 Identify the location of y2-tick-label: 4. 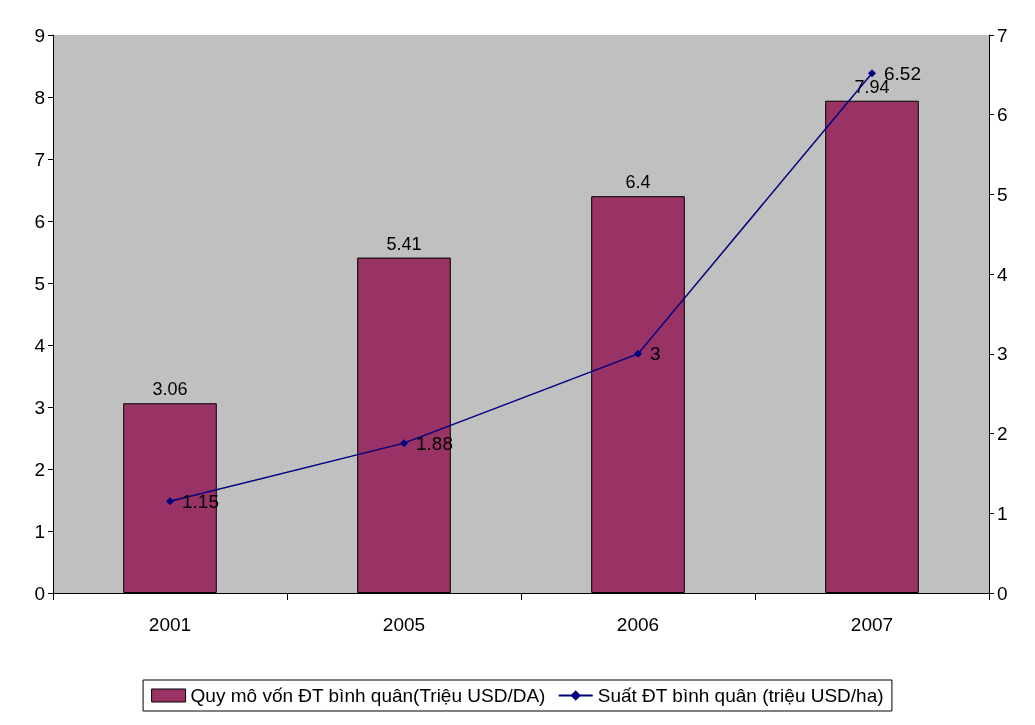
(1002, 274).